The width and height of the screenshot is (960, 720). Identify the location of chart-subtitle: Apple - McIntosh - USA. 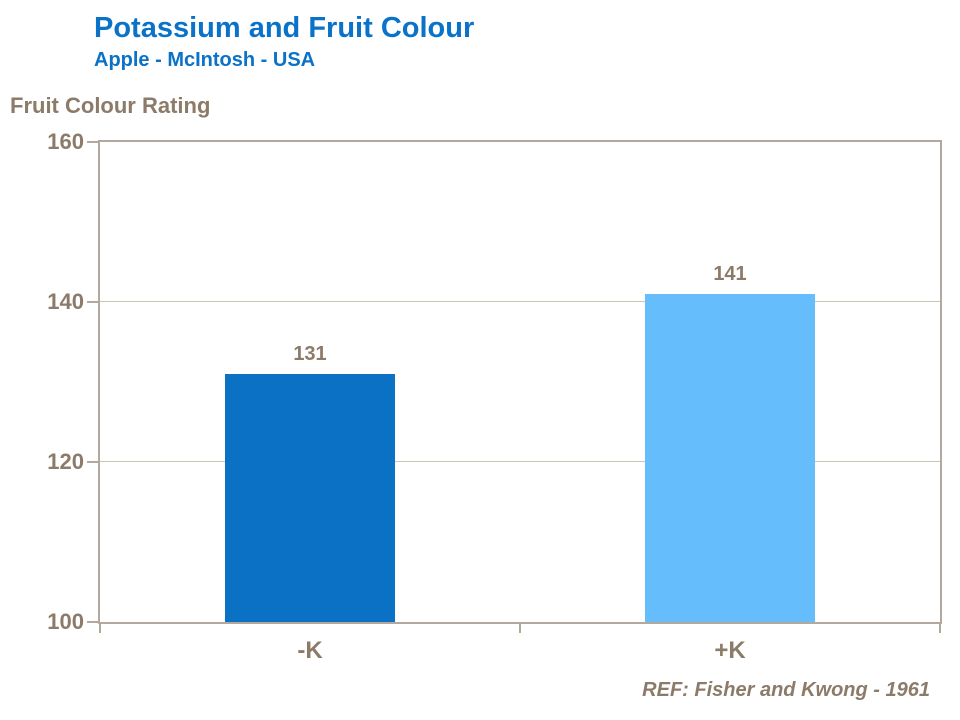
(205, 60).